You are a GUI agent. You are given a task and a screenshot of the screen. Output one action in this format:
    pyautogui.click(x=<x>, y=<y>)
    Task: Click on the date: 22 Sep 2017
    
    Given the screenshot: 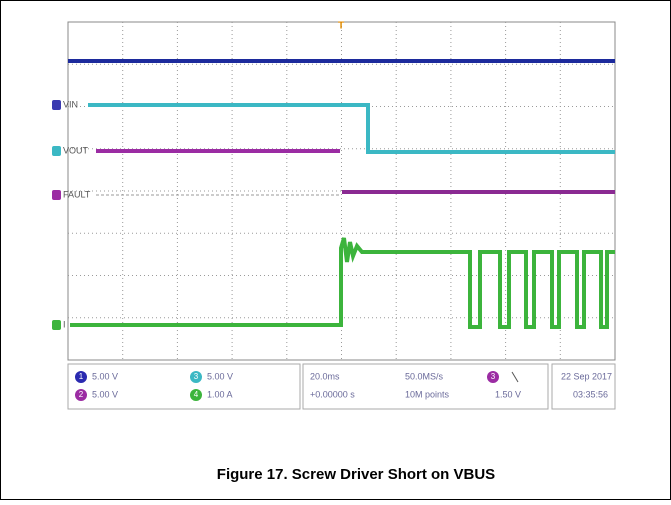 What is the action you would take?
    pyautogui.click(x=586, y=376)
    